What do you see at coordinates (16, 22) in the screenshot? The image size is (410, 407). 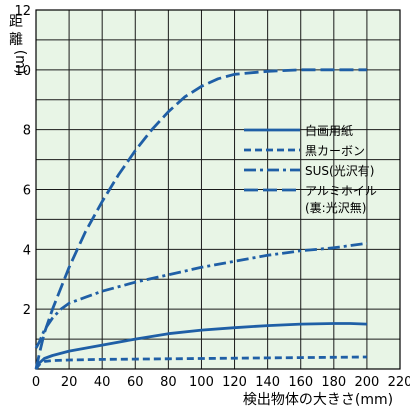 I see `y-axis-title-char: 距` at bounding box center [16, 22].